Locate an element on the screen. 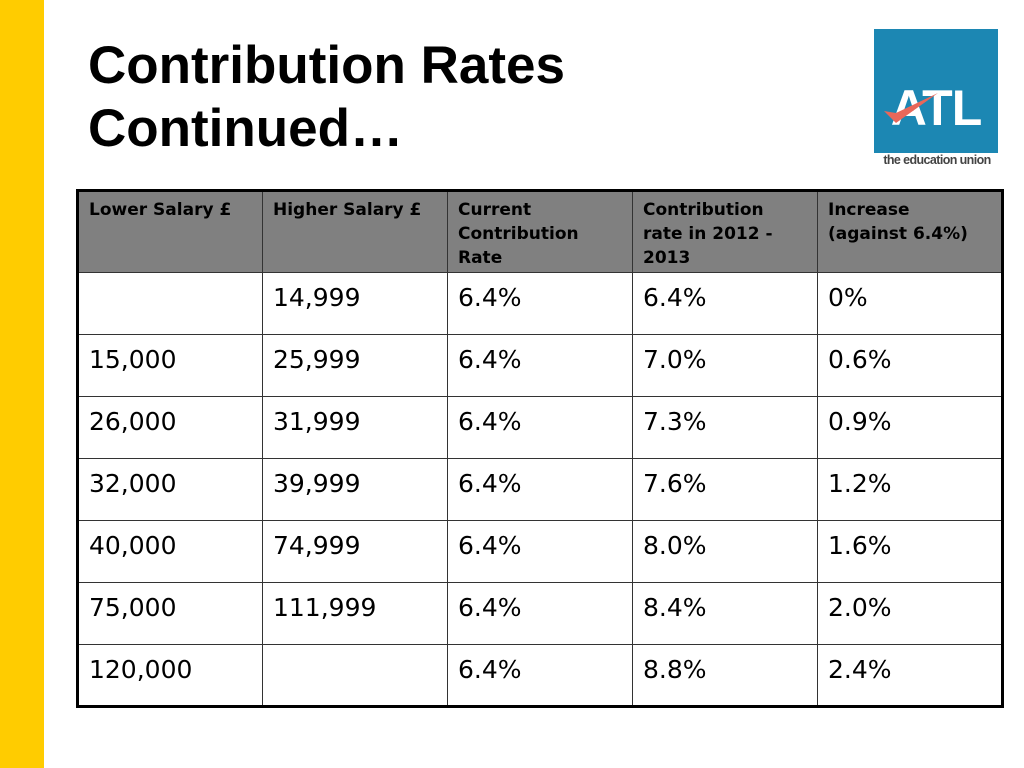 The width and height of the screenshot is (1024, 768). cell-rate-2012-2013: 7.0% is located at coordinates (725, 365).